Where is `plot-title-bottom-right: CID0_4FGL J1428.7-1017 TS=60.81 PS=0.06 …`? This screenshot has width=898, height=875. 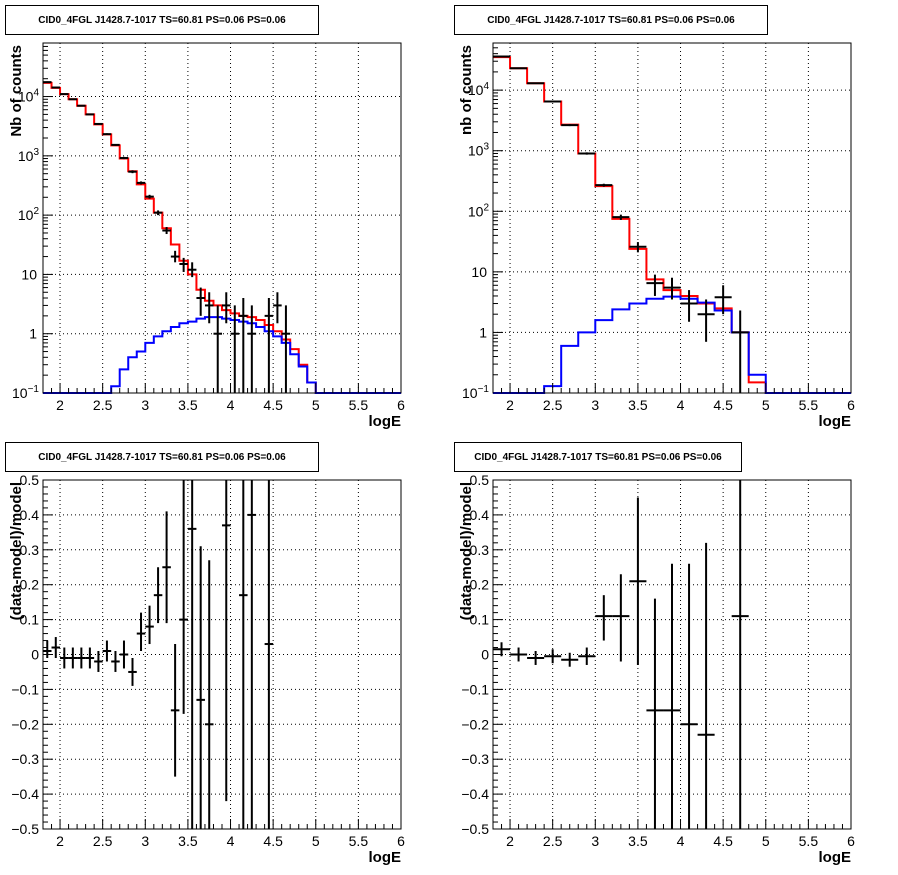 plot-title-bottom-right: CID0_4FGL J1428.7-1017 TS=60.81 PS=0.06 … is located at coordinates (598, 457).